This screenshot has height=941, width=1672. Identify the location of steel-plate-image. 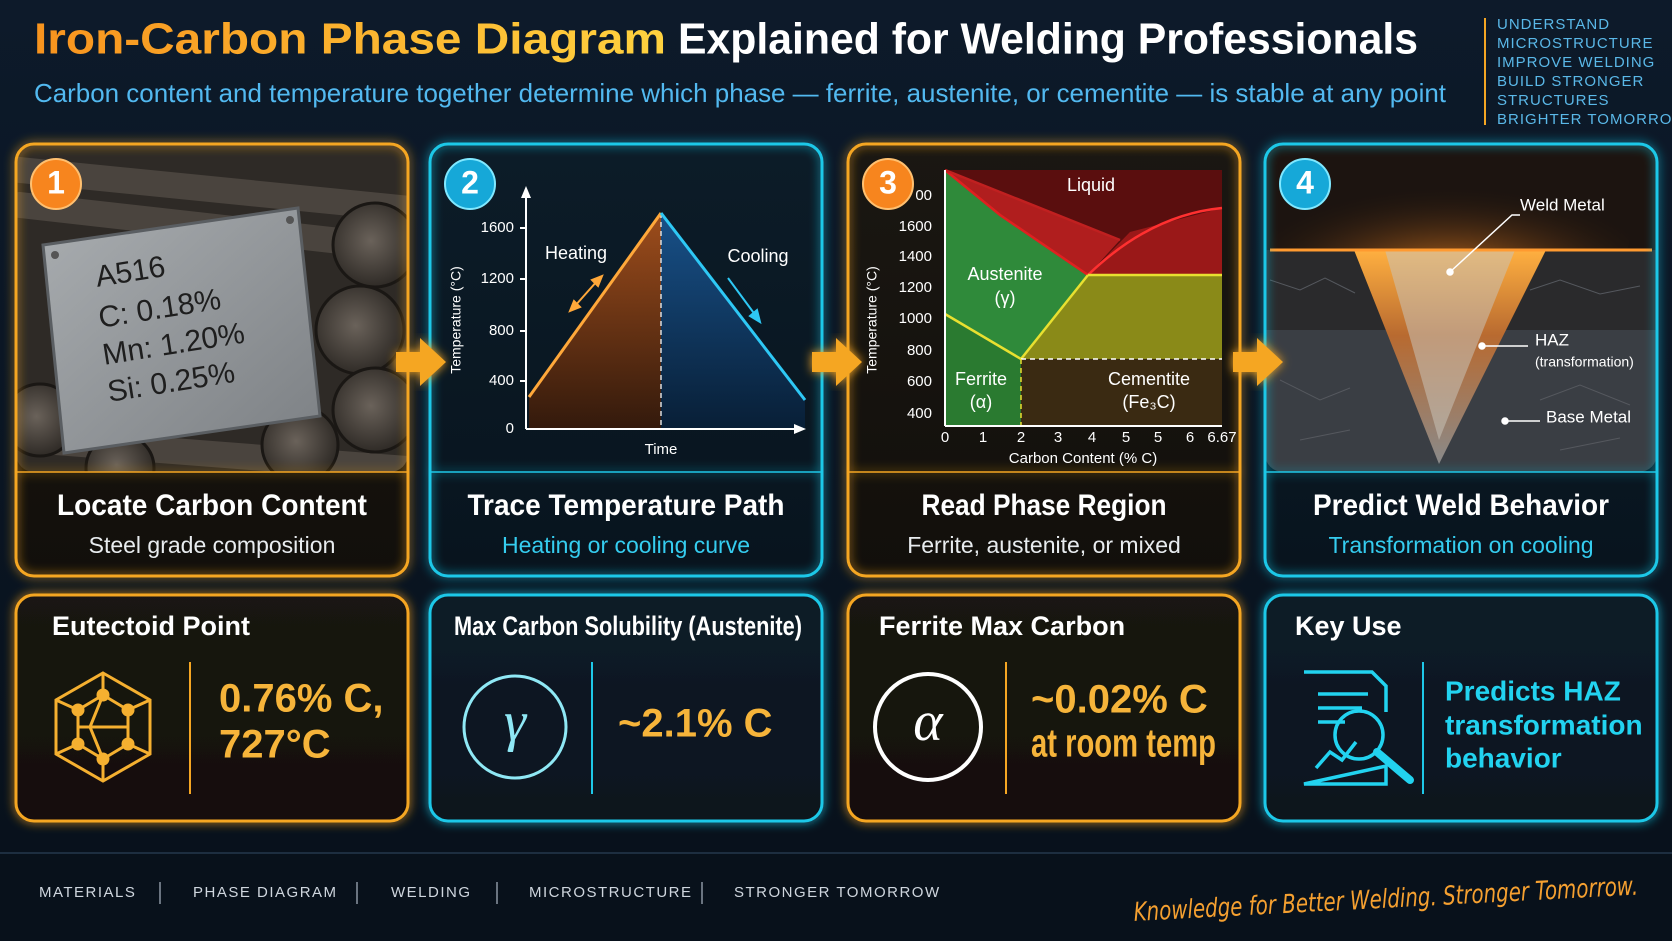
(212, 308).